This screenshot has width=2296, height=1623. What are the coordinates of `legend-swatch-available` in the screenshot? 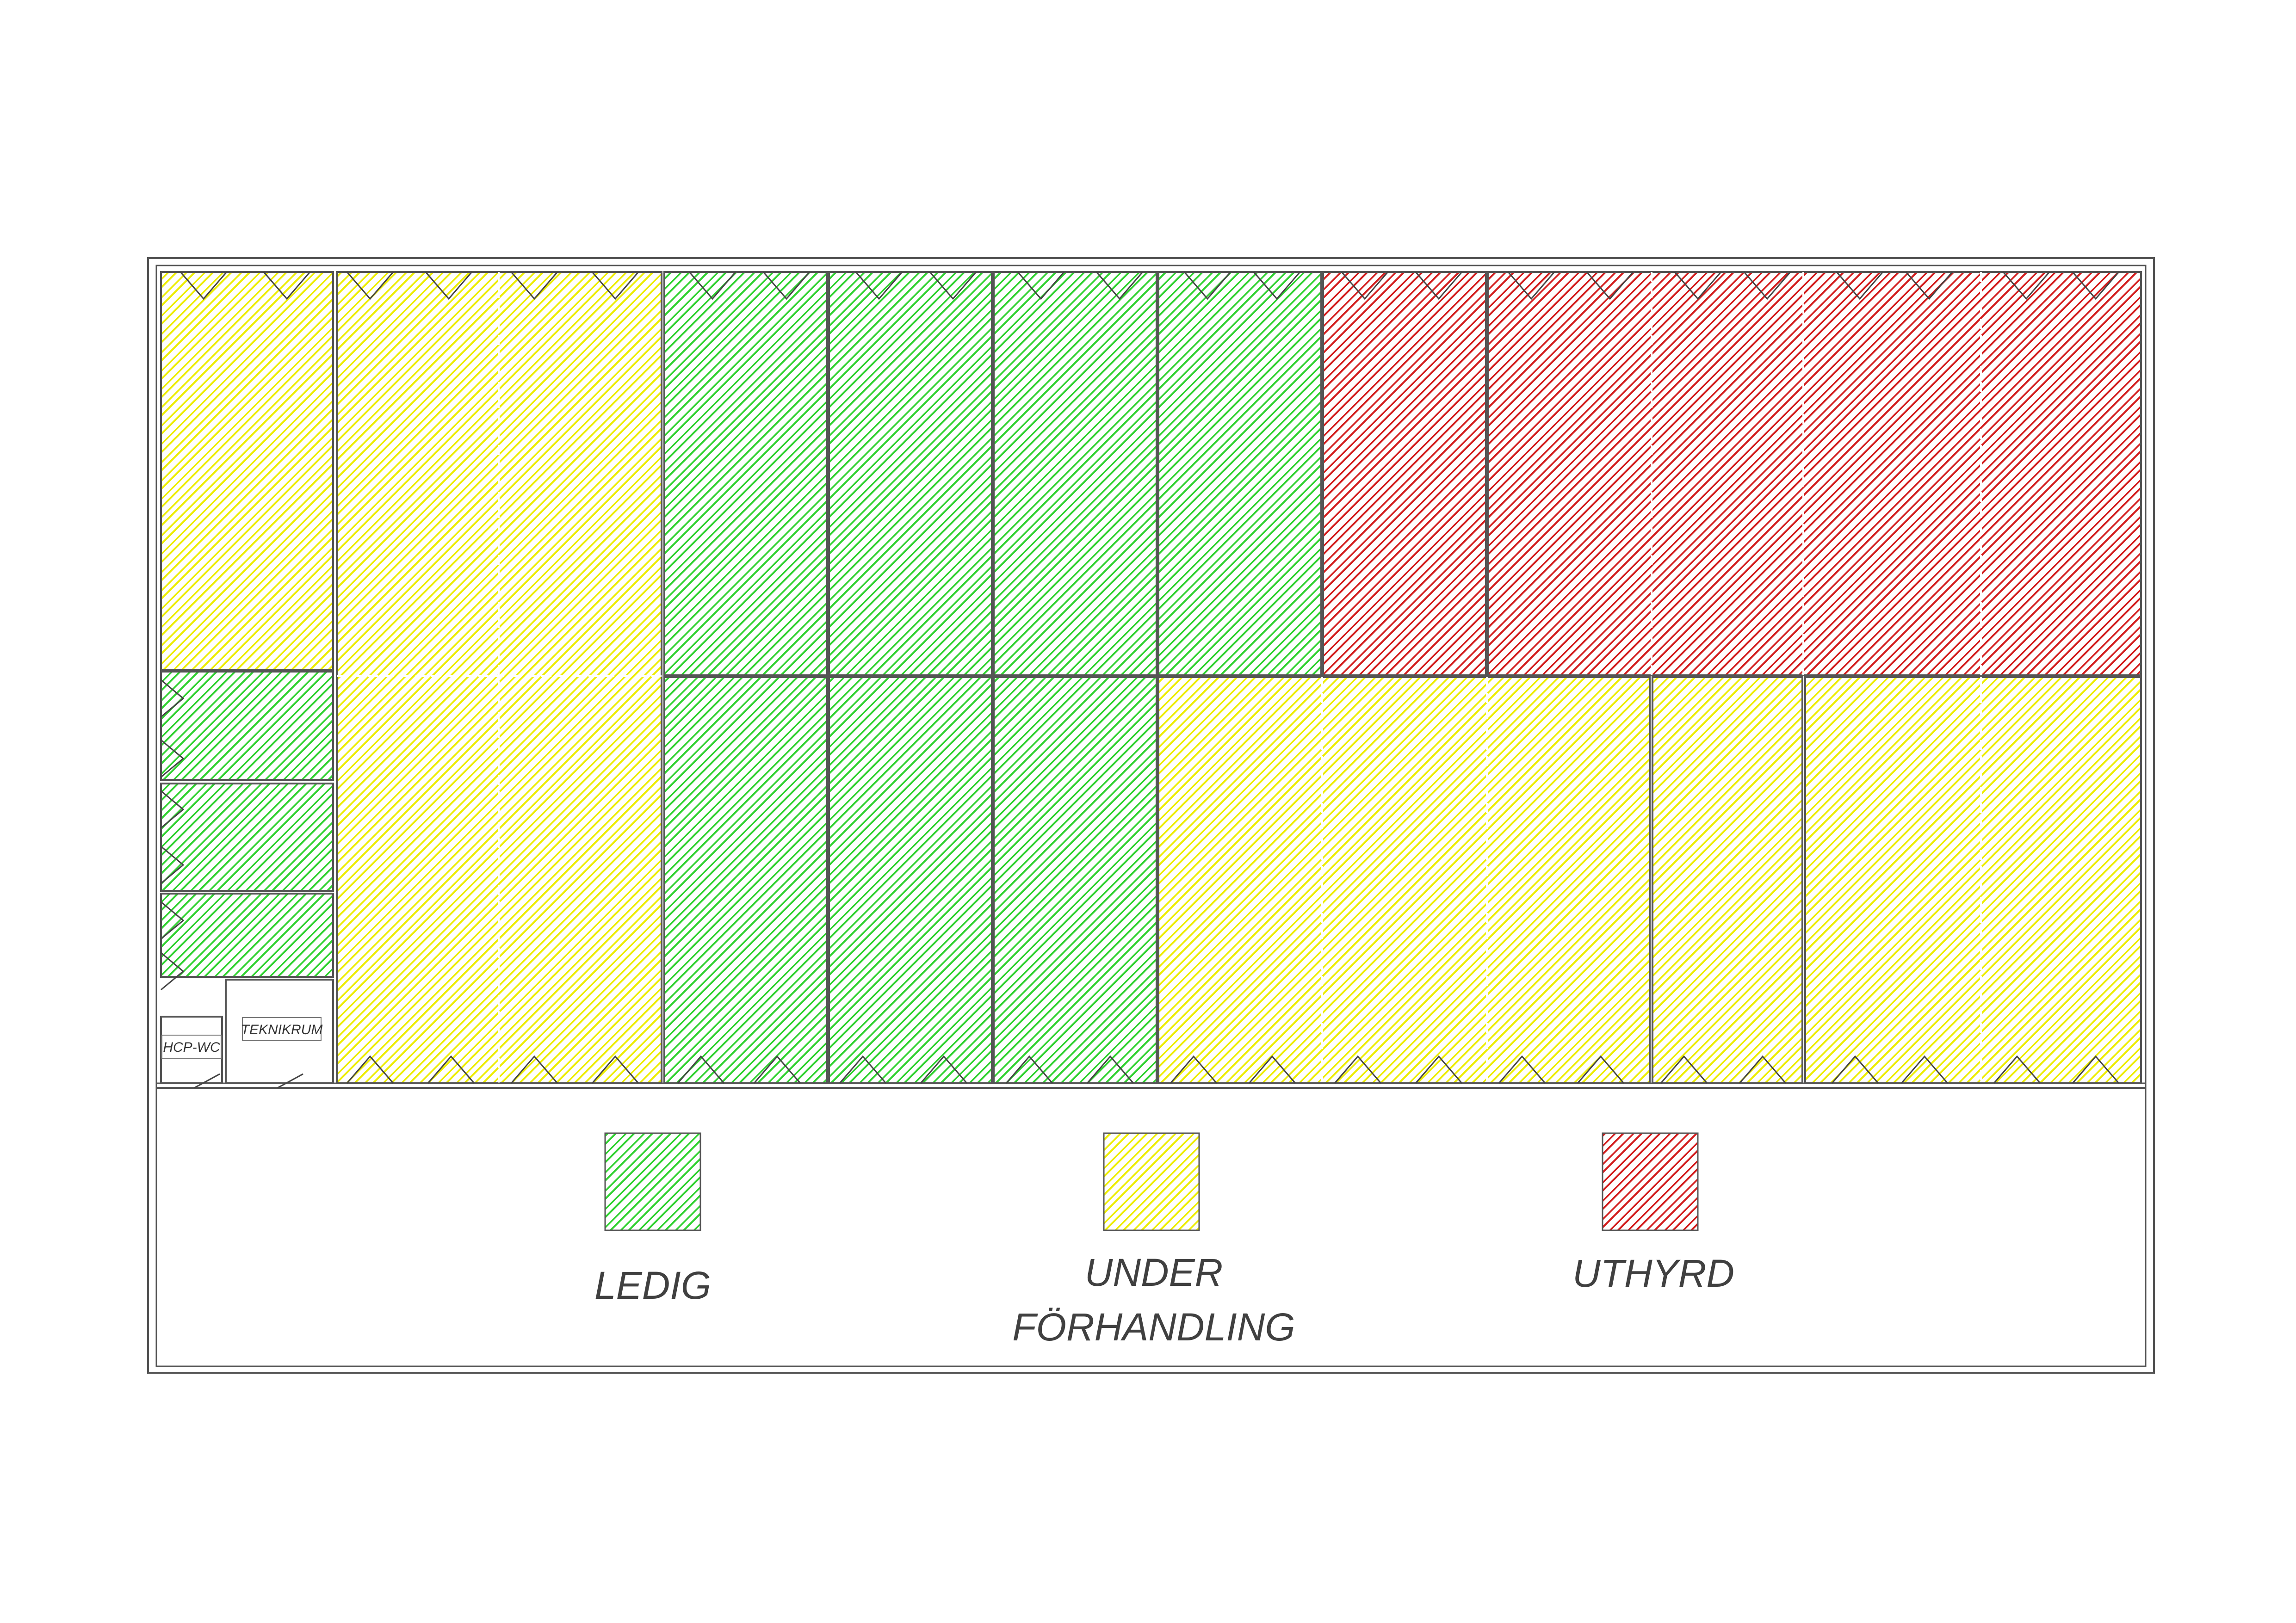 It's located at (653, 1181).